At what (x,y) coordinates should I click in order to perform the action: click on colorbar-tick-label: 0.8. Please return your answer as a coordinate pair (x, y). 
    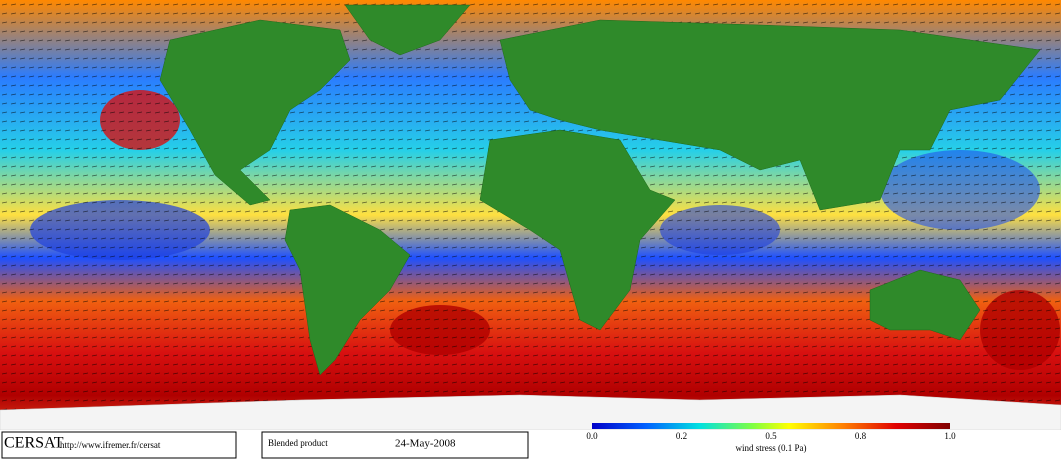
    Looking at the image, I should click on (861, 436).